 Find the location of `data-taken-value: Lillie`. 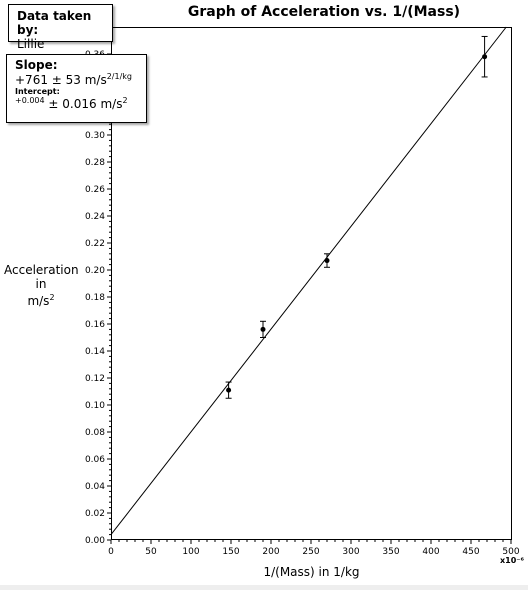

data-taken-value: Lillie is located at coordinates (31, 44).